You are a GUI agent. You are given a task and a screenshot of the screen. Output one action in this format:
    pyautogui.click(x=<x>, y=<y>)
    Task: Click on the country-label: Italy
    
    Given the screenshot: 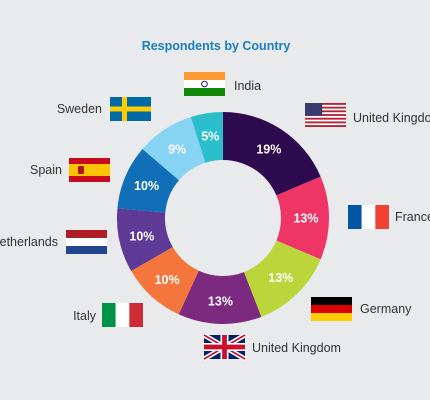 What is the action you would take?
    pyautogui.click(x=85, y=316)
    